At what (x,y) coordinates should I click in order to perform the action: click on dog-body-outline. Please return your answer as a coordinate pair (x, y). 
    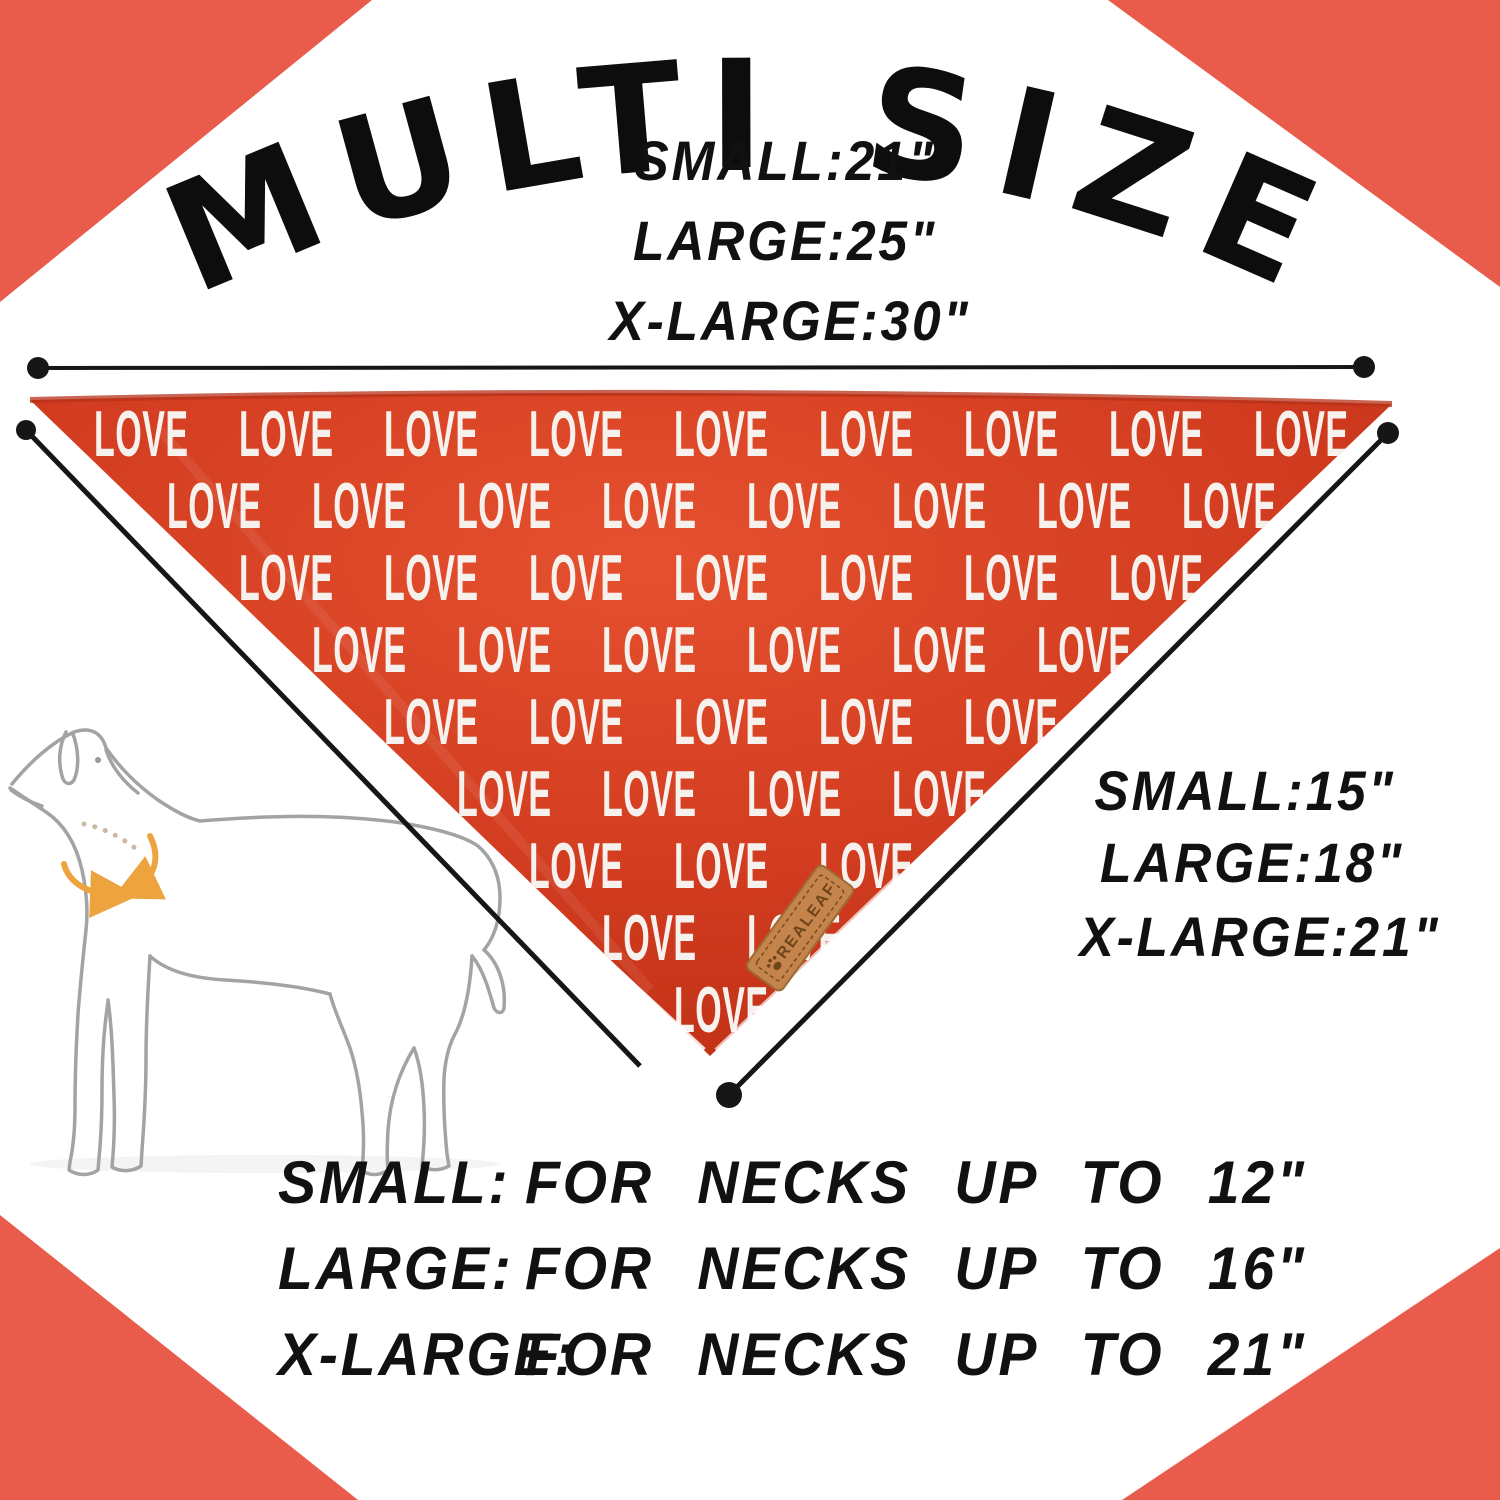
    Looking at the image, I should click on (256, 840).